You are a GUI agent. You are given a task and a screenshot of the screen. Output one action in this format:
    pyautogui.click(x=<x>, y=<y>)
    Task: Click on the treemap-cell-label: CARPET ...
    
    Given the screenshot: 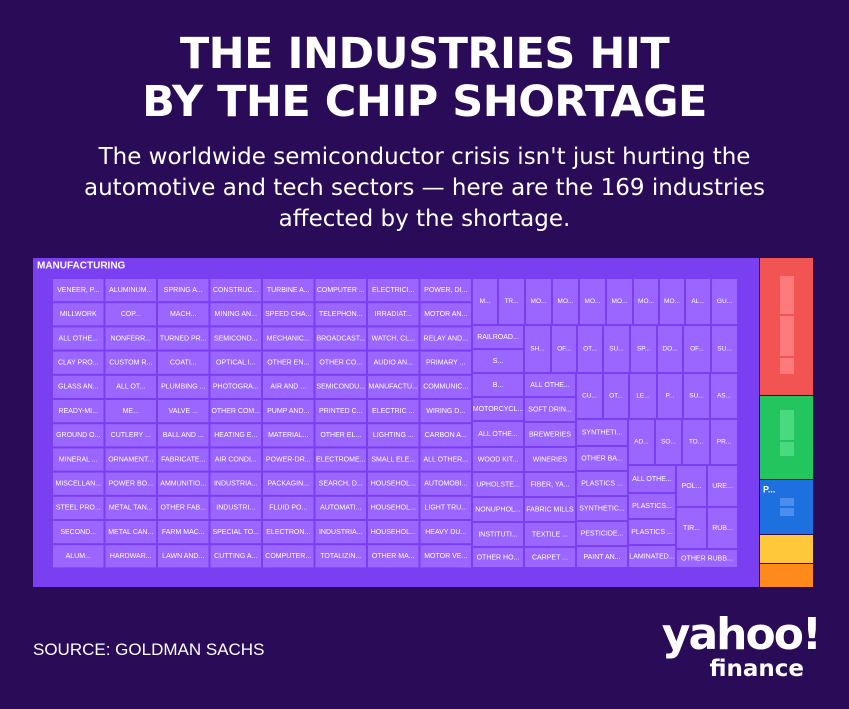 What is the action you would take?
    pyautogui.click(x=550, y=557)
    